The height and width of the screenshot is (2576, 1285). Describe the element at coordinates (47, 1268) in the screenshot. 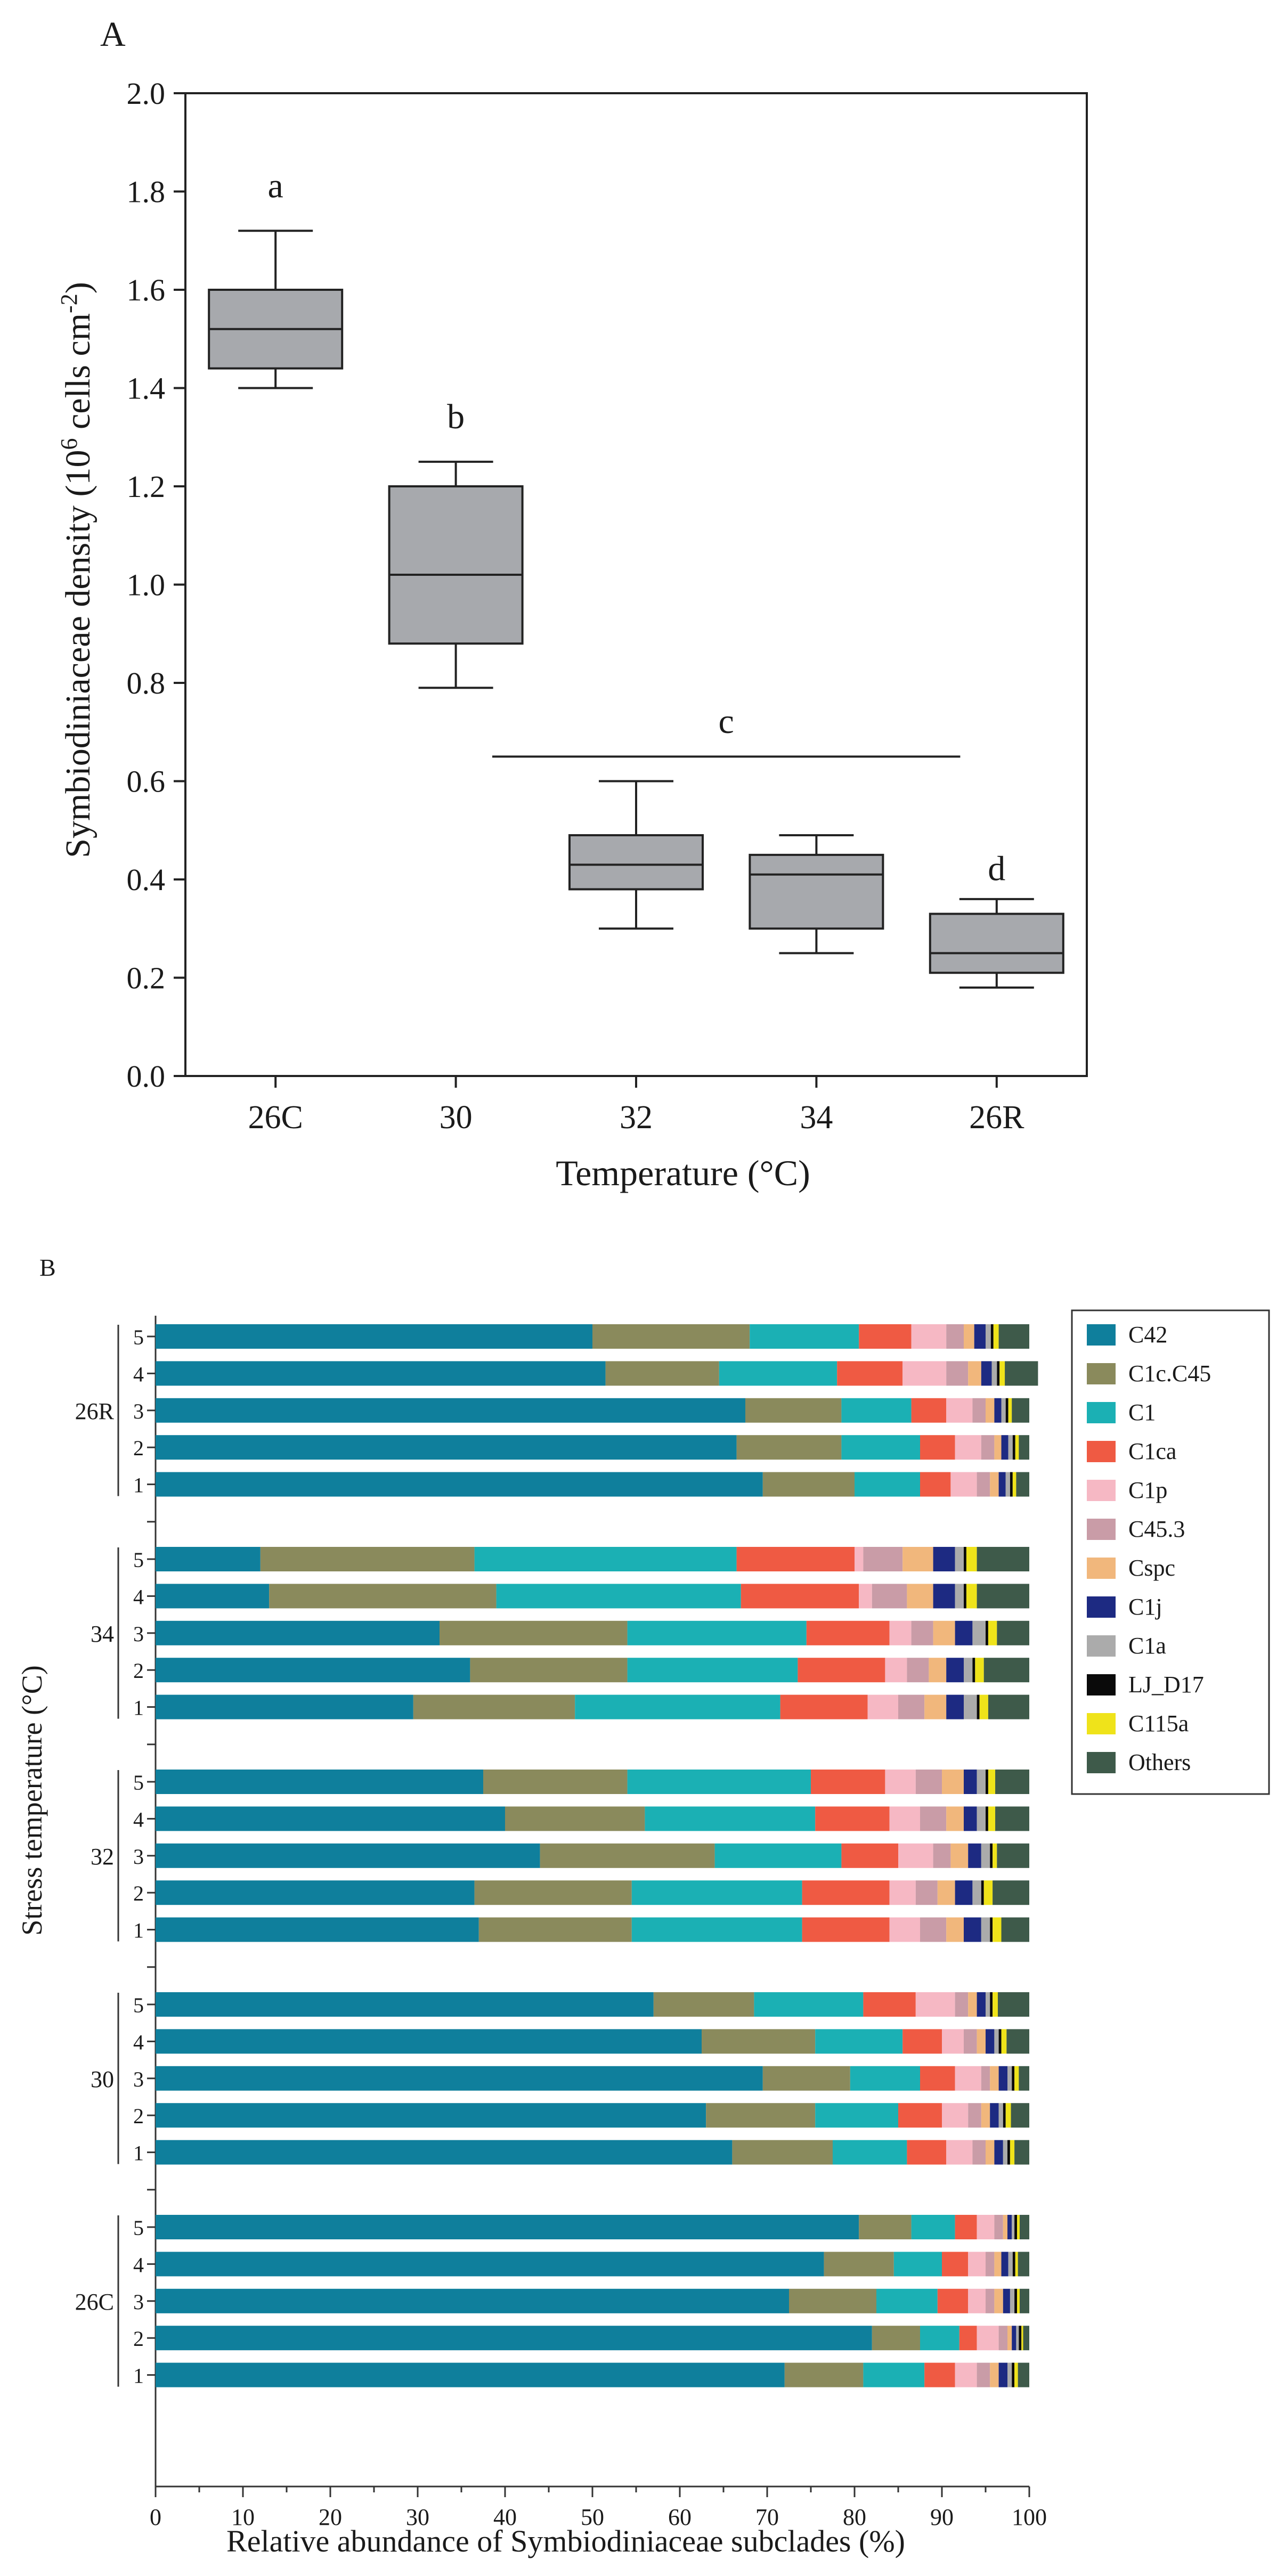

I see `panel-b-label: B` at that location.